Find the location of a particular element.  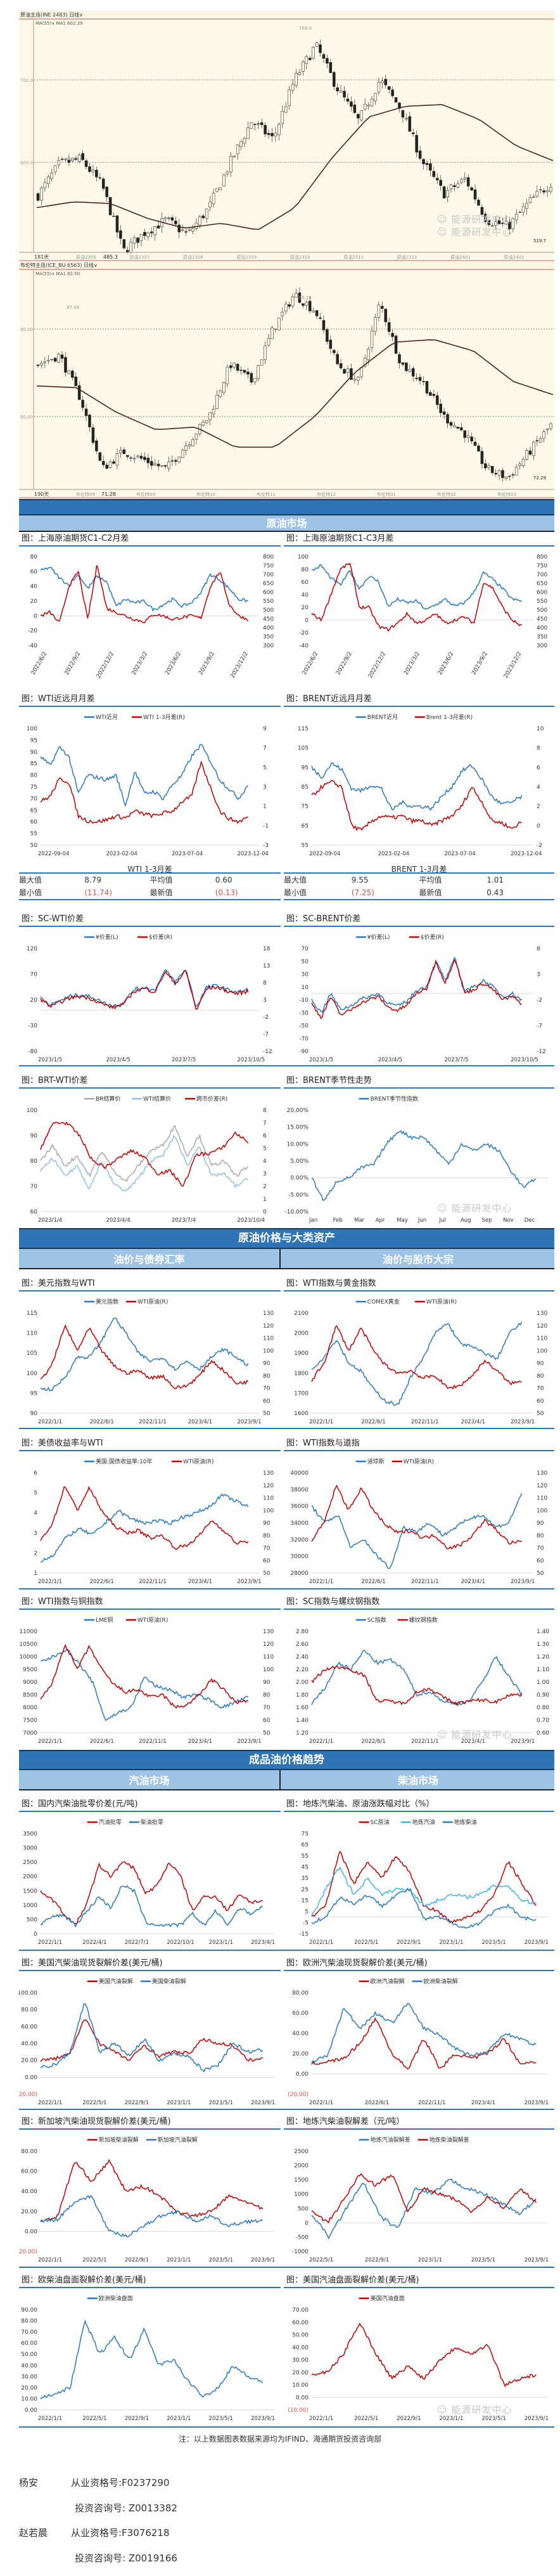

chart-title: 图：地炼汽柴油、原油涨跌幅对比（%） is located at coordinates (419, 1805).